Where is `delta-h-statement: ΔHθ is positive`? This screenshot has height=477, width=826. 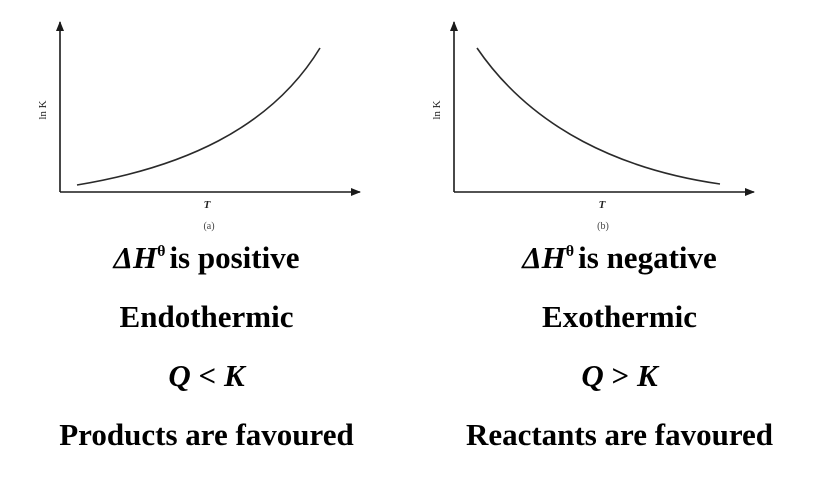 delta-h-statement: ΔHθ is positive is located at coordinates (206, 261).